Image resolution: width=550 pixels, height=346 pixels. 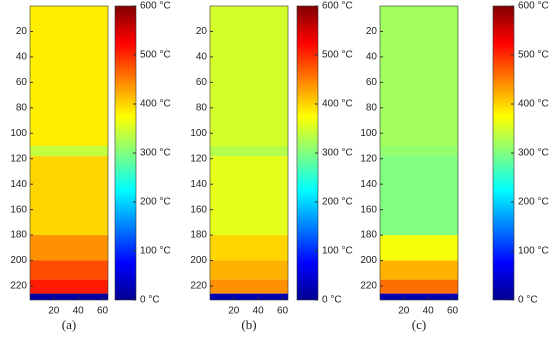 I want to click on panel-caption: (c), so click(x=419, y=324).